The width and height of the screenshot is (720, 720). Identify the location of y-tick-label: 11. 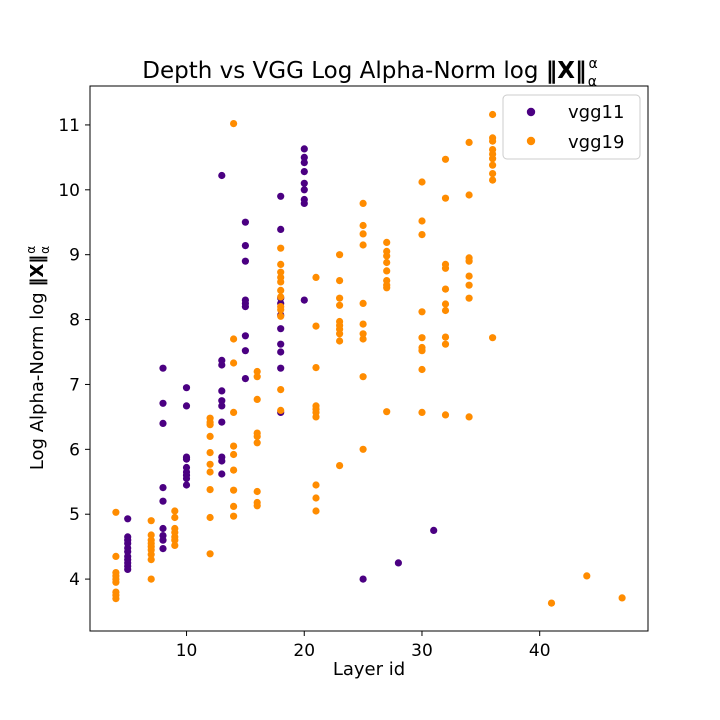
(69, 126).